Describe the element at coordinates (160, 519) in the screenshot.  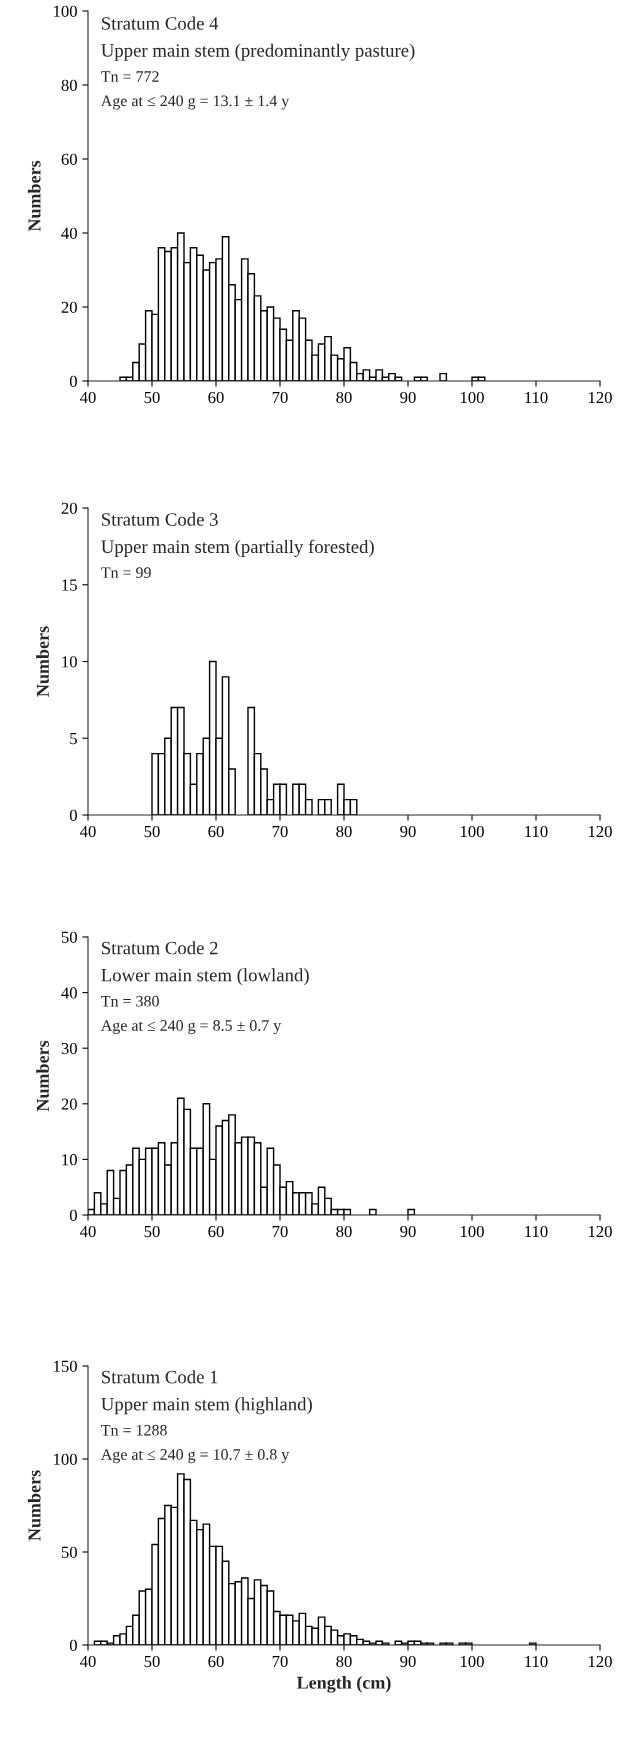
I see `chart-title: Stratum Code 3` at that location.